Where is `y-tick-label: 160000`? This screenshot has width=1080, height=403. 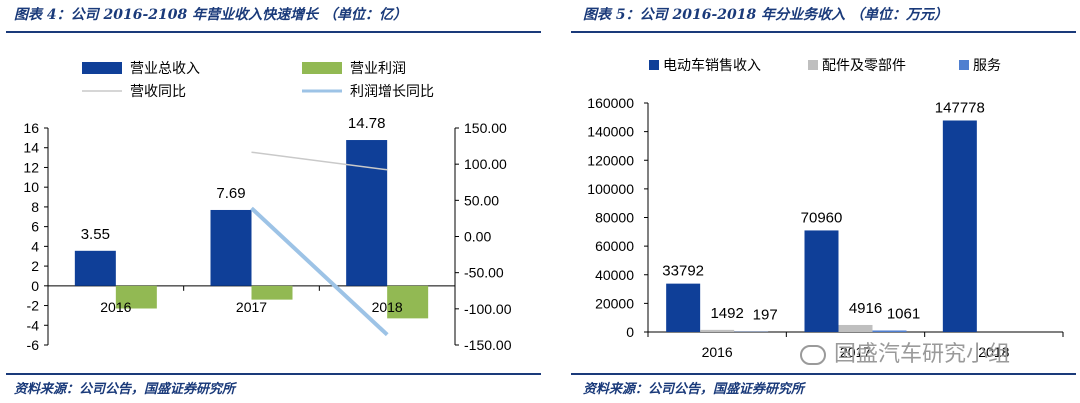
y-tick-label: 160000 is located at coordinates (610, 103).